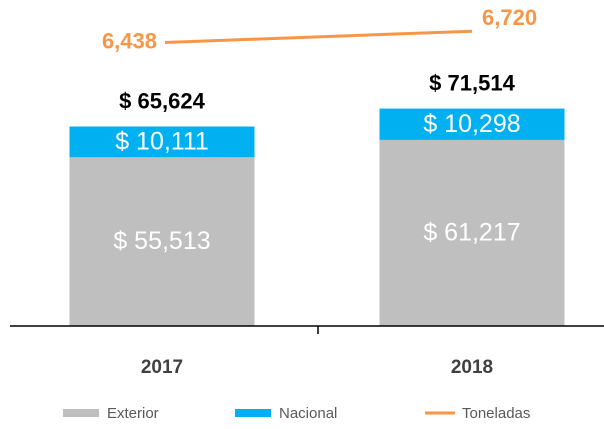 Image resolution: width=604 pixels, height=429 pixels. Describe the element at coordinates (472, 367) in the screenshot. I see `x-tick-label: 2018` at that location.